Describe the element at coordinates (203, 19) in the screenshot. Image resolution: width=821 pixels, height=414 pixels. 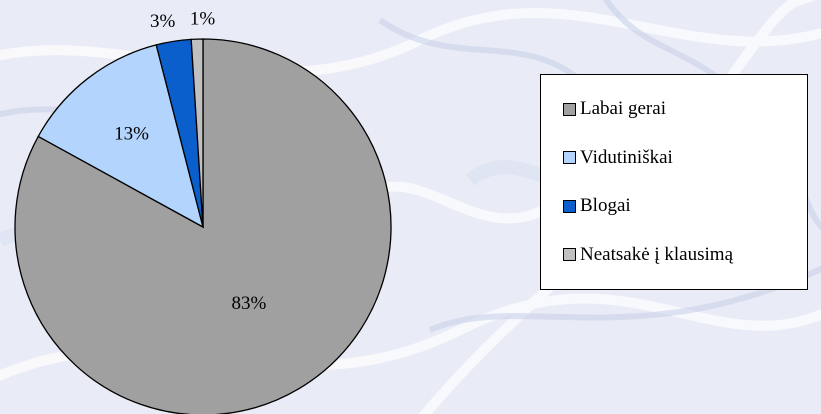
I see `slice-percent-label: 1%` at that location.